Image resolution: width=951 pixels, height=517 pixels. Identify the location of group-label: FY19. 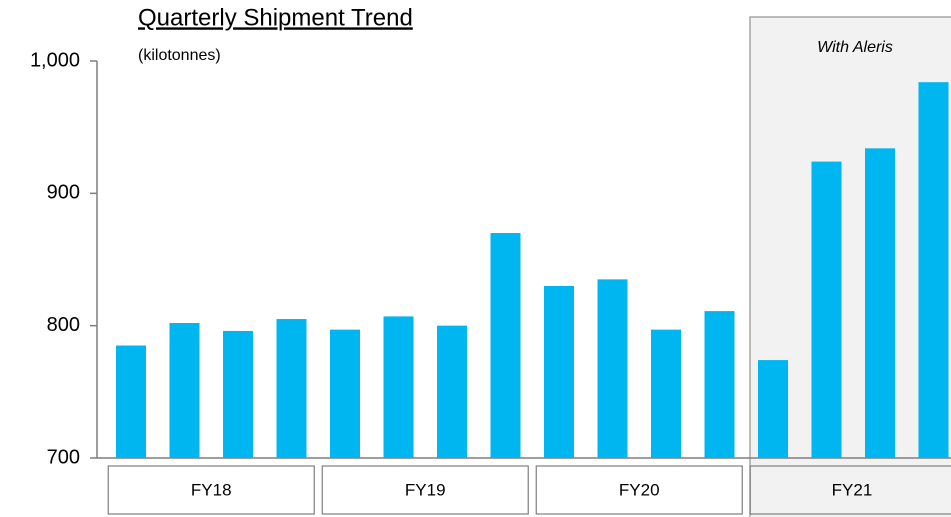
(425, 489).